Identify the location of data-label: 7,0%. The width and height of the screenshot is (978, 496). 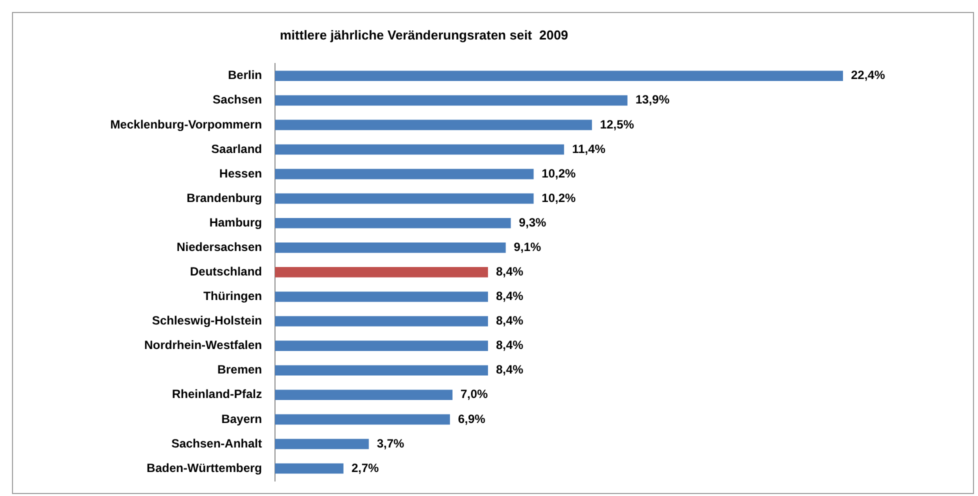
(474, 394).